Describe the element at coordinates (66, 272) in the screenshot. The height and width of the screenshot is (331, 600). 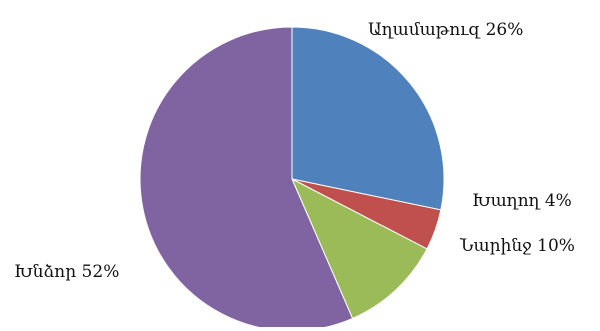
I see `slice-label-apple: Խնձոր 52%` at that location.